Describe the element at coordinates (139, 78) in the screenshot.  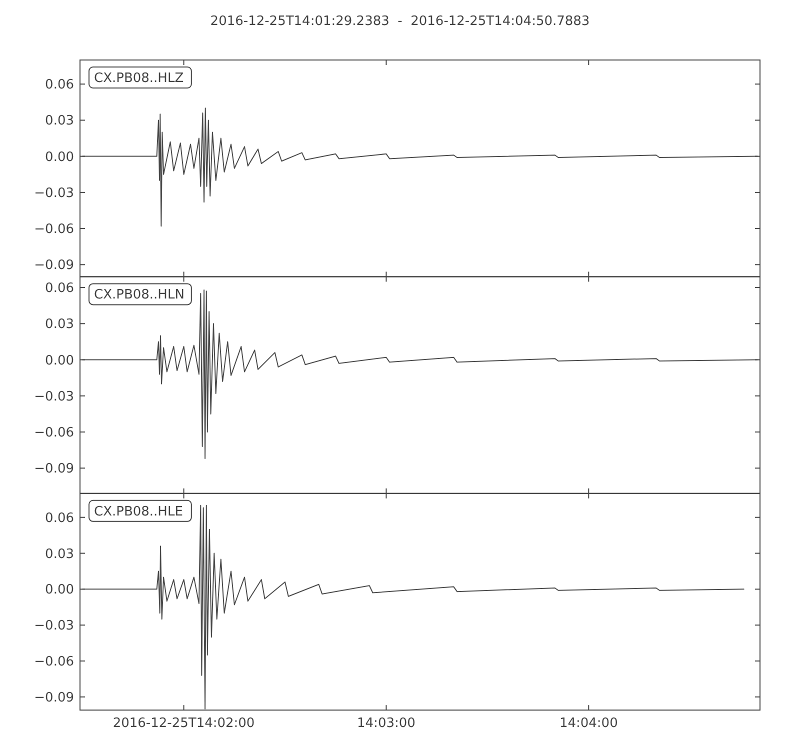
I see `annotation: CX.PB08..HLZ` at that location.